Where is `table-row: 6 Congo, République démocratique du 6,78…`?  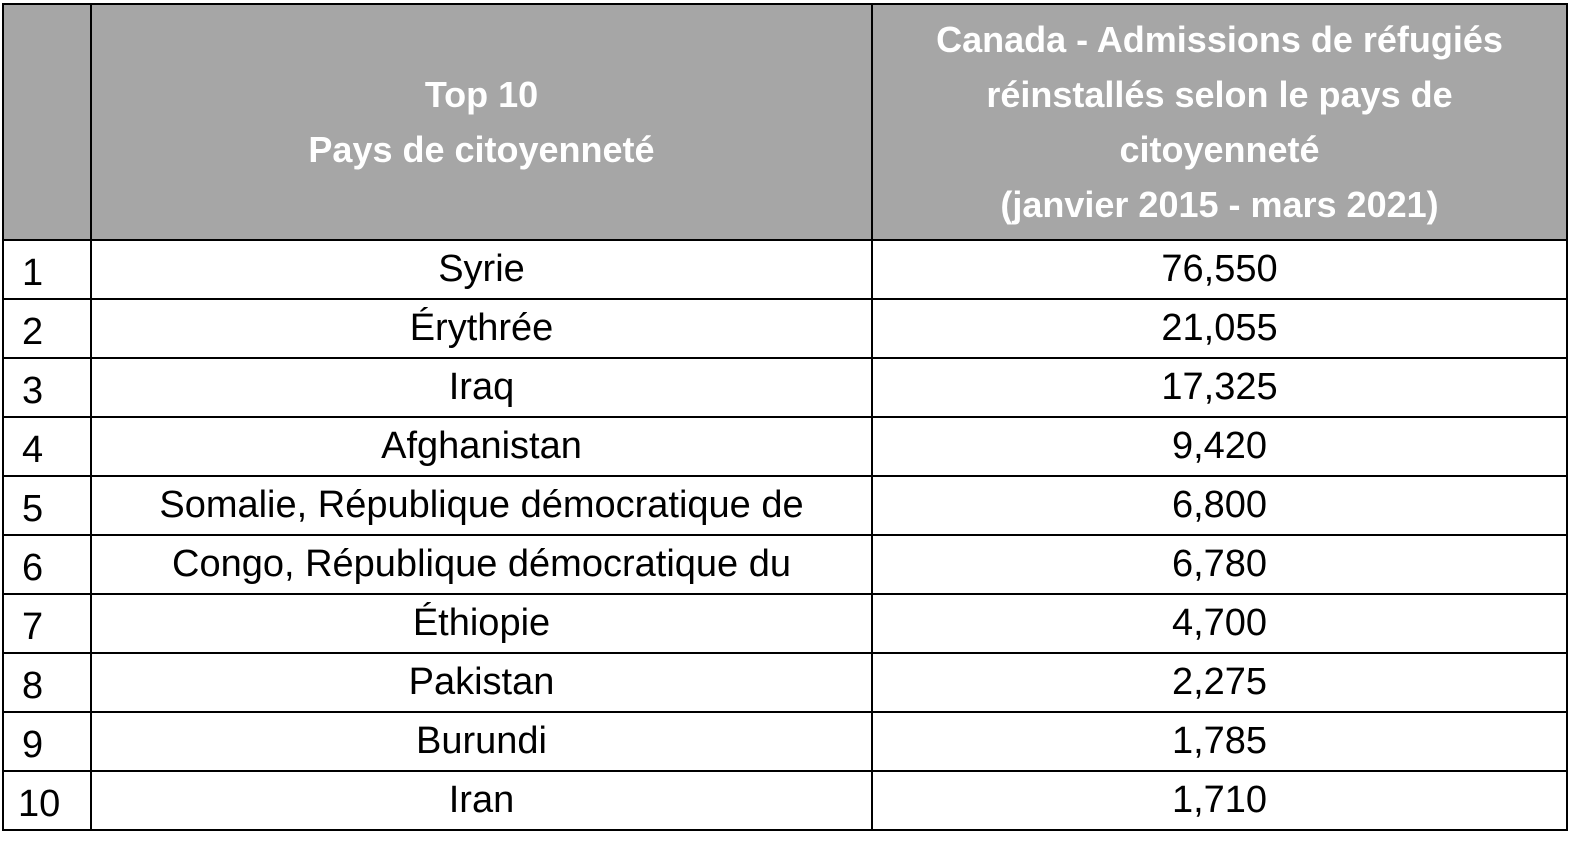 table-row: 6 Congo, République démocratique du 6,78… is located at coordinates (785, 564).